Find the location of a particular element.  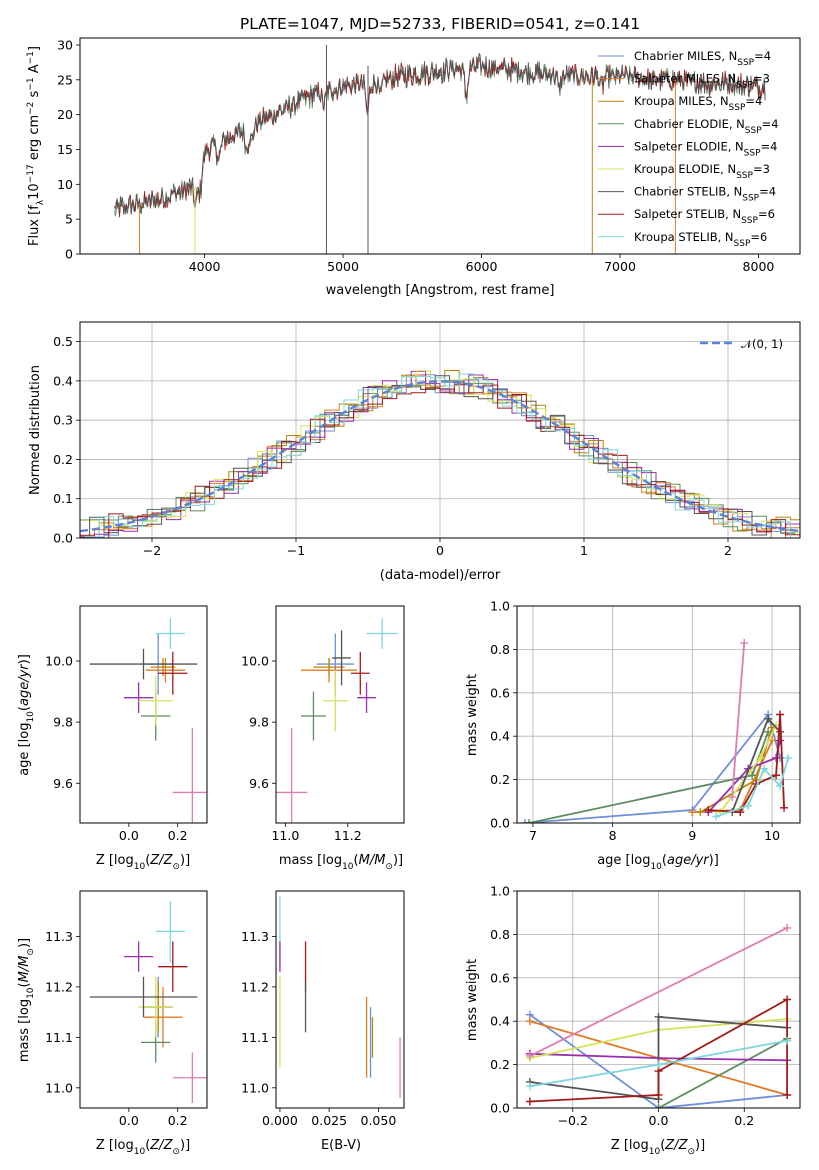

weight-age-panel-ytick-label: 0.6 is located at coordinates (500, 692).